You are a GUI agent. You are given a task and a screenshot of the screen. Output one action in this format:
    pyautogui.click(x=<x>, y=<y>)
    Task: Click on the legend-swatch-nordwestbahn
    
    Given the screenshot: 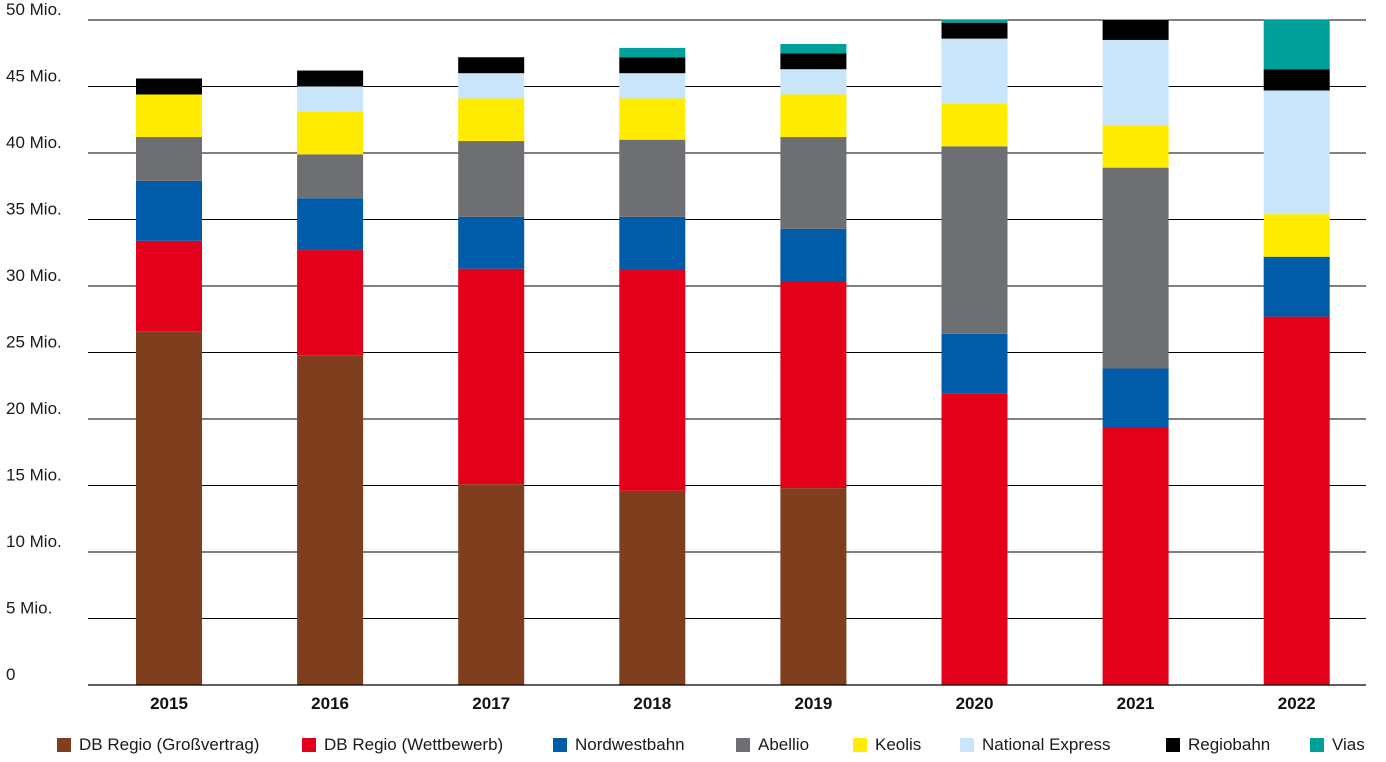 What is the action you would take?
    pyautogui.click(x=560, y=745)
    